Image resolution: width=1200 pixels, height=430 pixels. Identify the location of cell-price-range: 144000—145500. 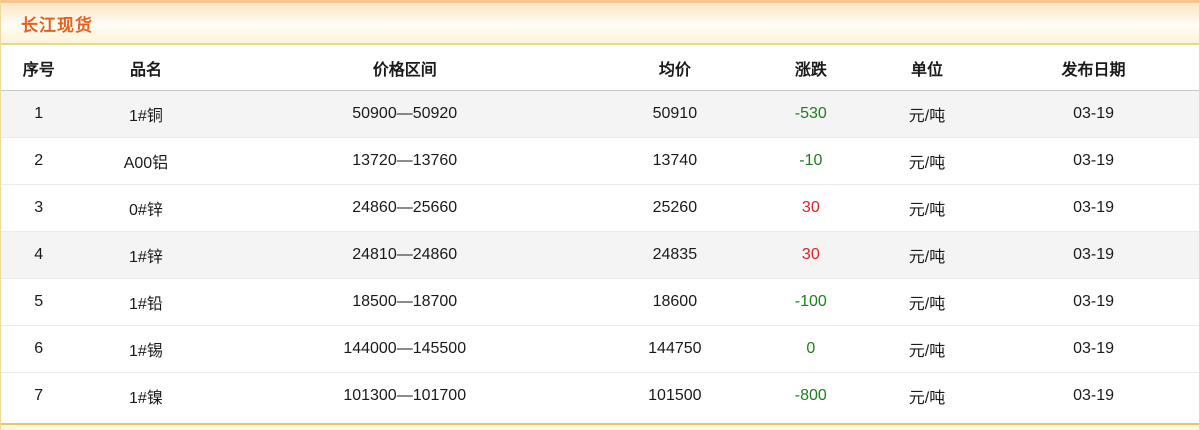
(404, 349).